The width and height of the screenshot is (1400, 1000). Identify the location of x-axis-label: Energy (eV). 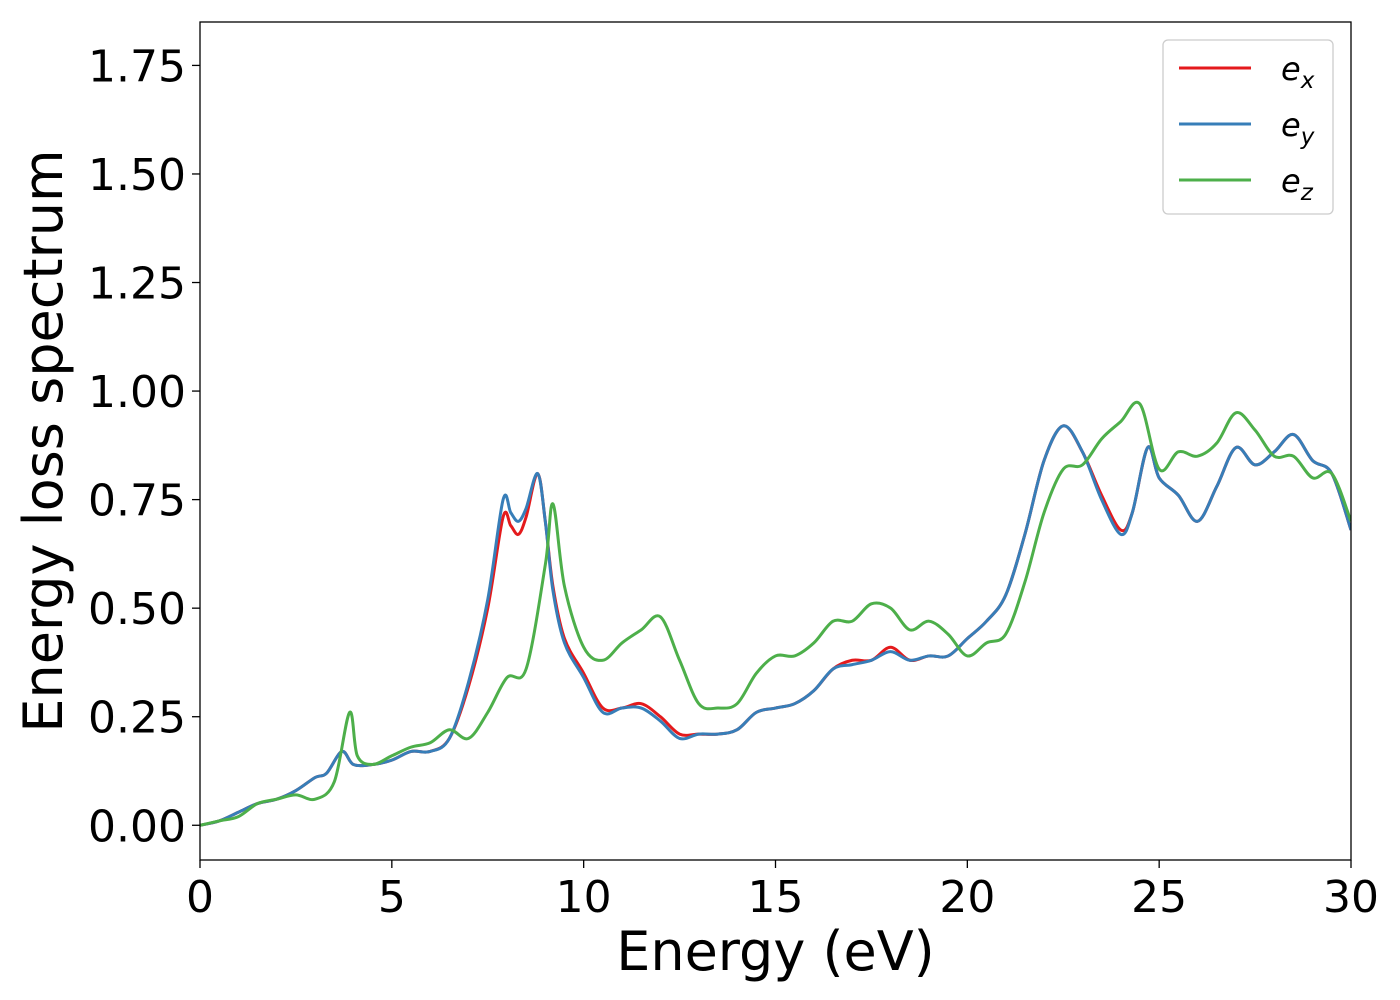
(775, 951).